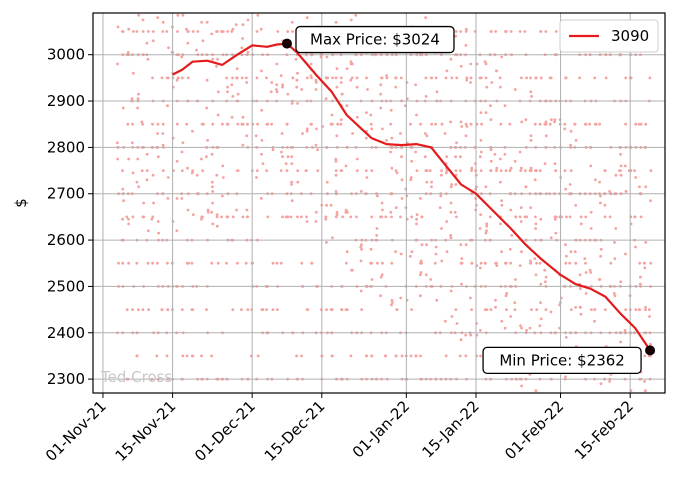 The height and width of the screenshot is (493, 690). Describe the element at coordinates (609, 36) in the screenshot. I see `legend-box` at that location.